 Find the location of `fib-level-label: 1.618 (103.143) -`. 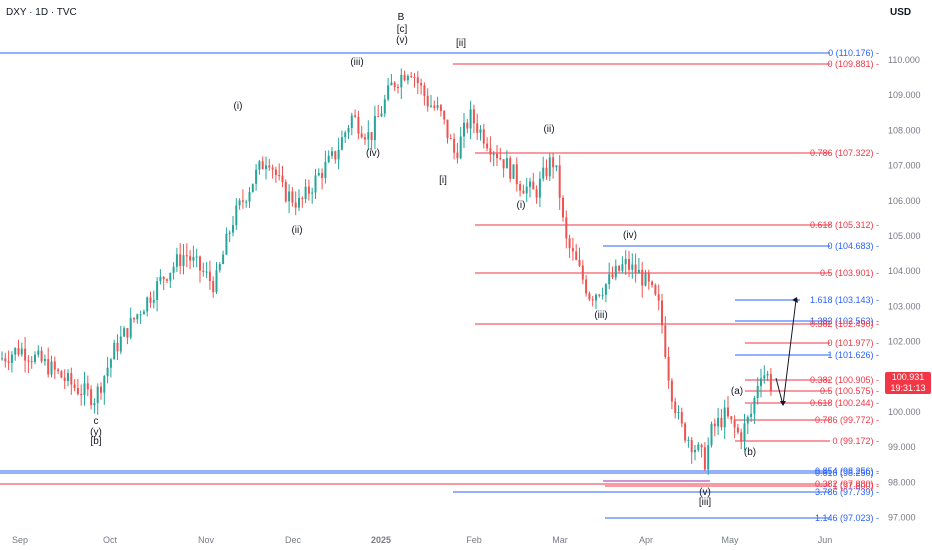

fib-level-label: 1.618 (103.143) - is located at coordinates (844, 300).